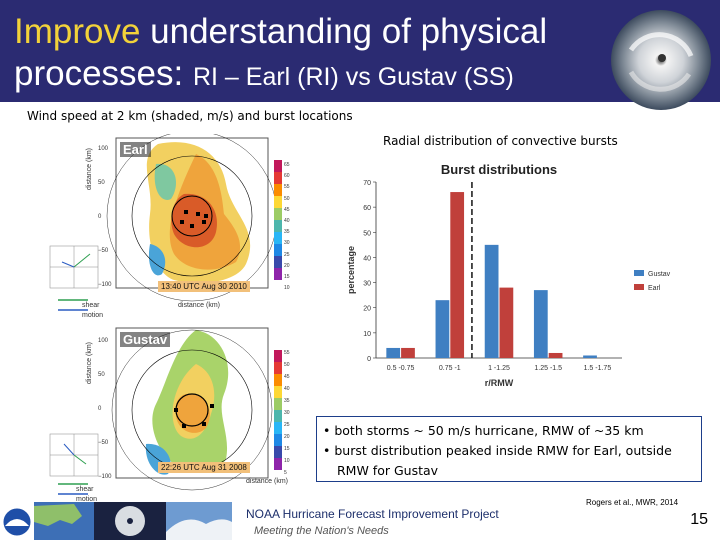 The height and width of the screenshot is (540, 720). Describe the element at coordinates (287, 413) in the screenshot. I see `gustav-colorbar-tick: 30` at that location.